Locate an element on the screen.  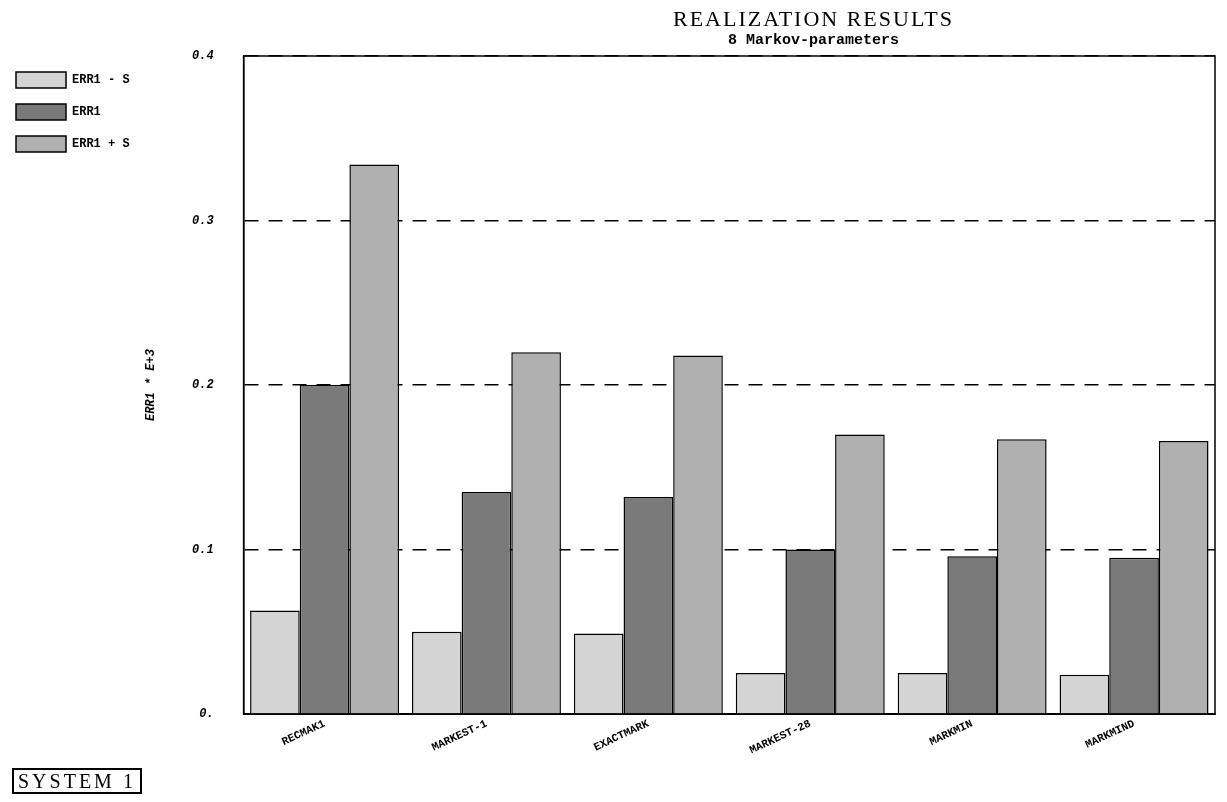
y-tick-label: 0. is located at coordinates (206, 714).